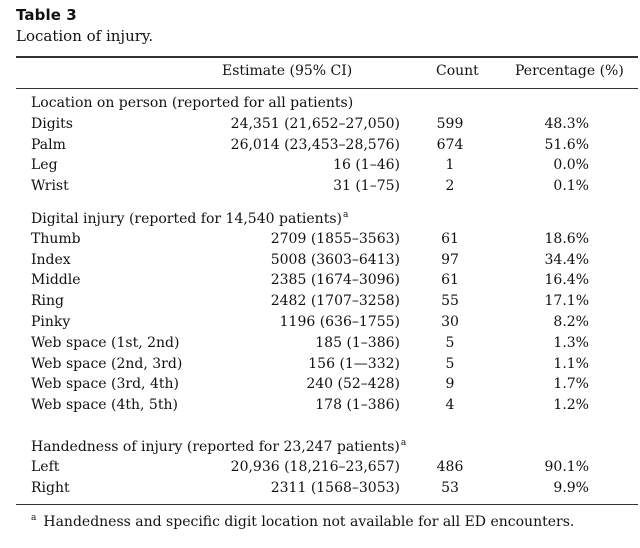  Describe the element at coordinates (566, 123) in the screenshot. I see `row-percentage: 48.3%` at that location.